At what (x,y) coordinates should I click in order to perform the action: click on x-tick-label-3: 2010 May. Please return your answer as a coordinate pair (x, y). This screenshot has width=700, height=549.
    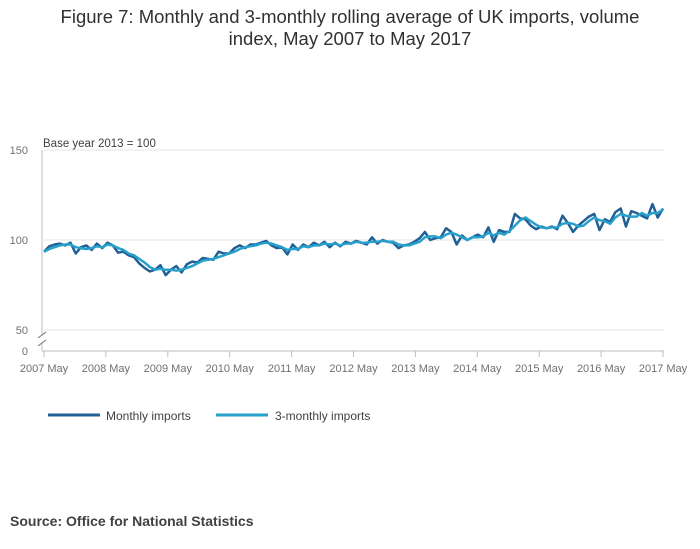
    Looking at the image, I should click on (230, 369).